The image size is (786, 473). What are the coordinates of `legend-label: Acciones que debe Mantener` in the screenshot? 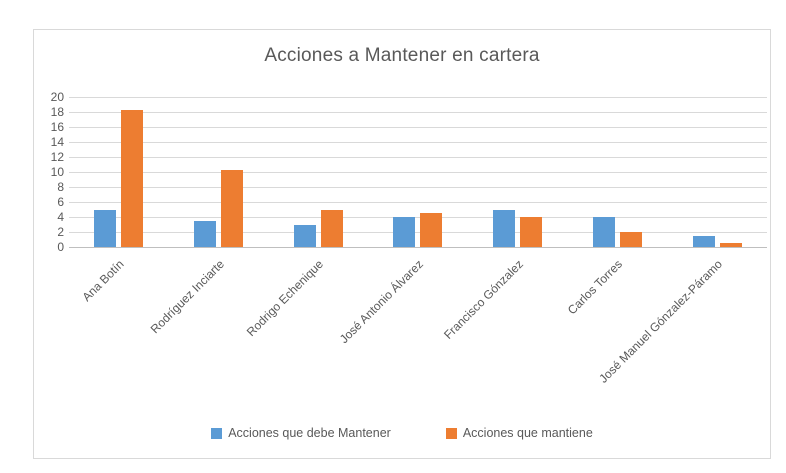 It's located at (309, 433).